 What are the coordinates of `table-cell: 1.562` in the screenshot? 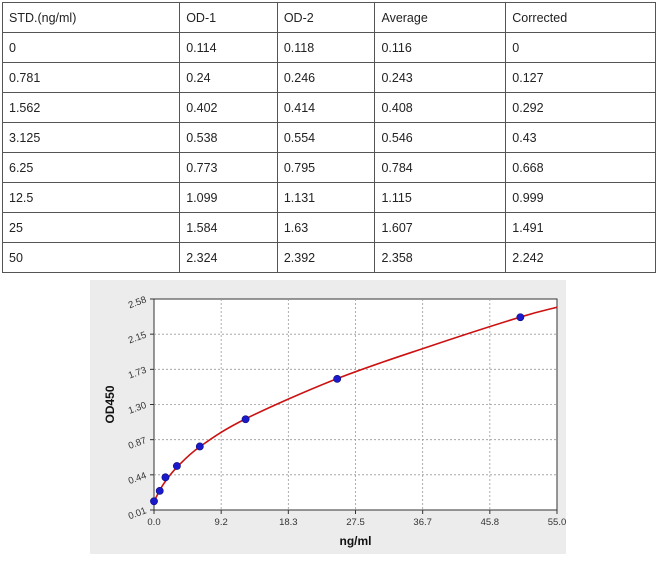 It's located at (91, 107).